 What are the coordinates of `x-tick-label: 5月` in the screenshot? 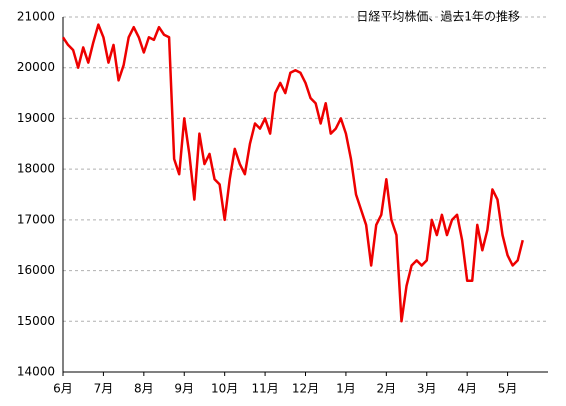 It's located at (508, 389).